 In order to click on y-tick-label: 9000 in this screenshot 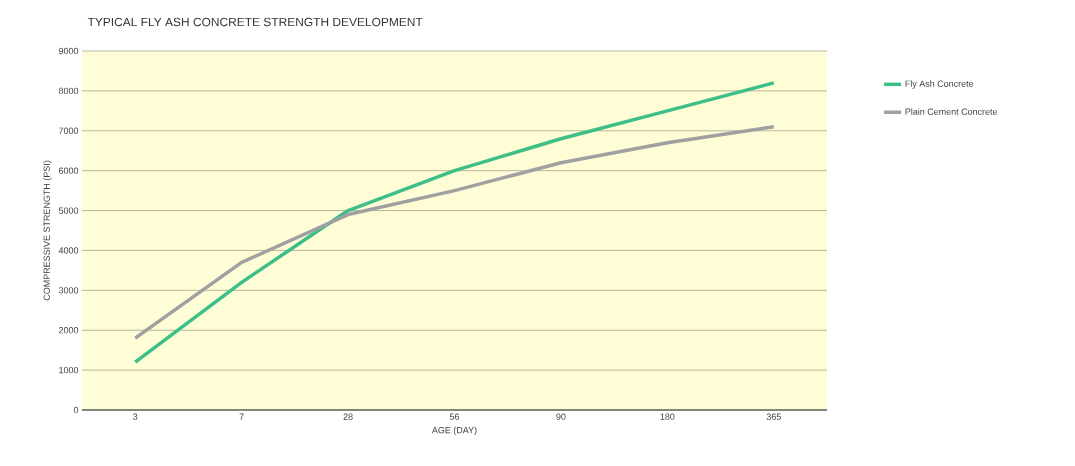, I will do `click(68, 51)`.